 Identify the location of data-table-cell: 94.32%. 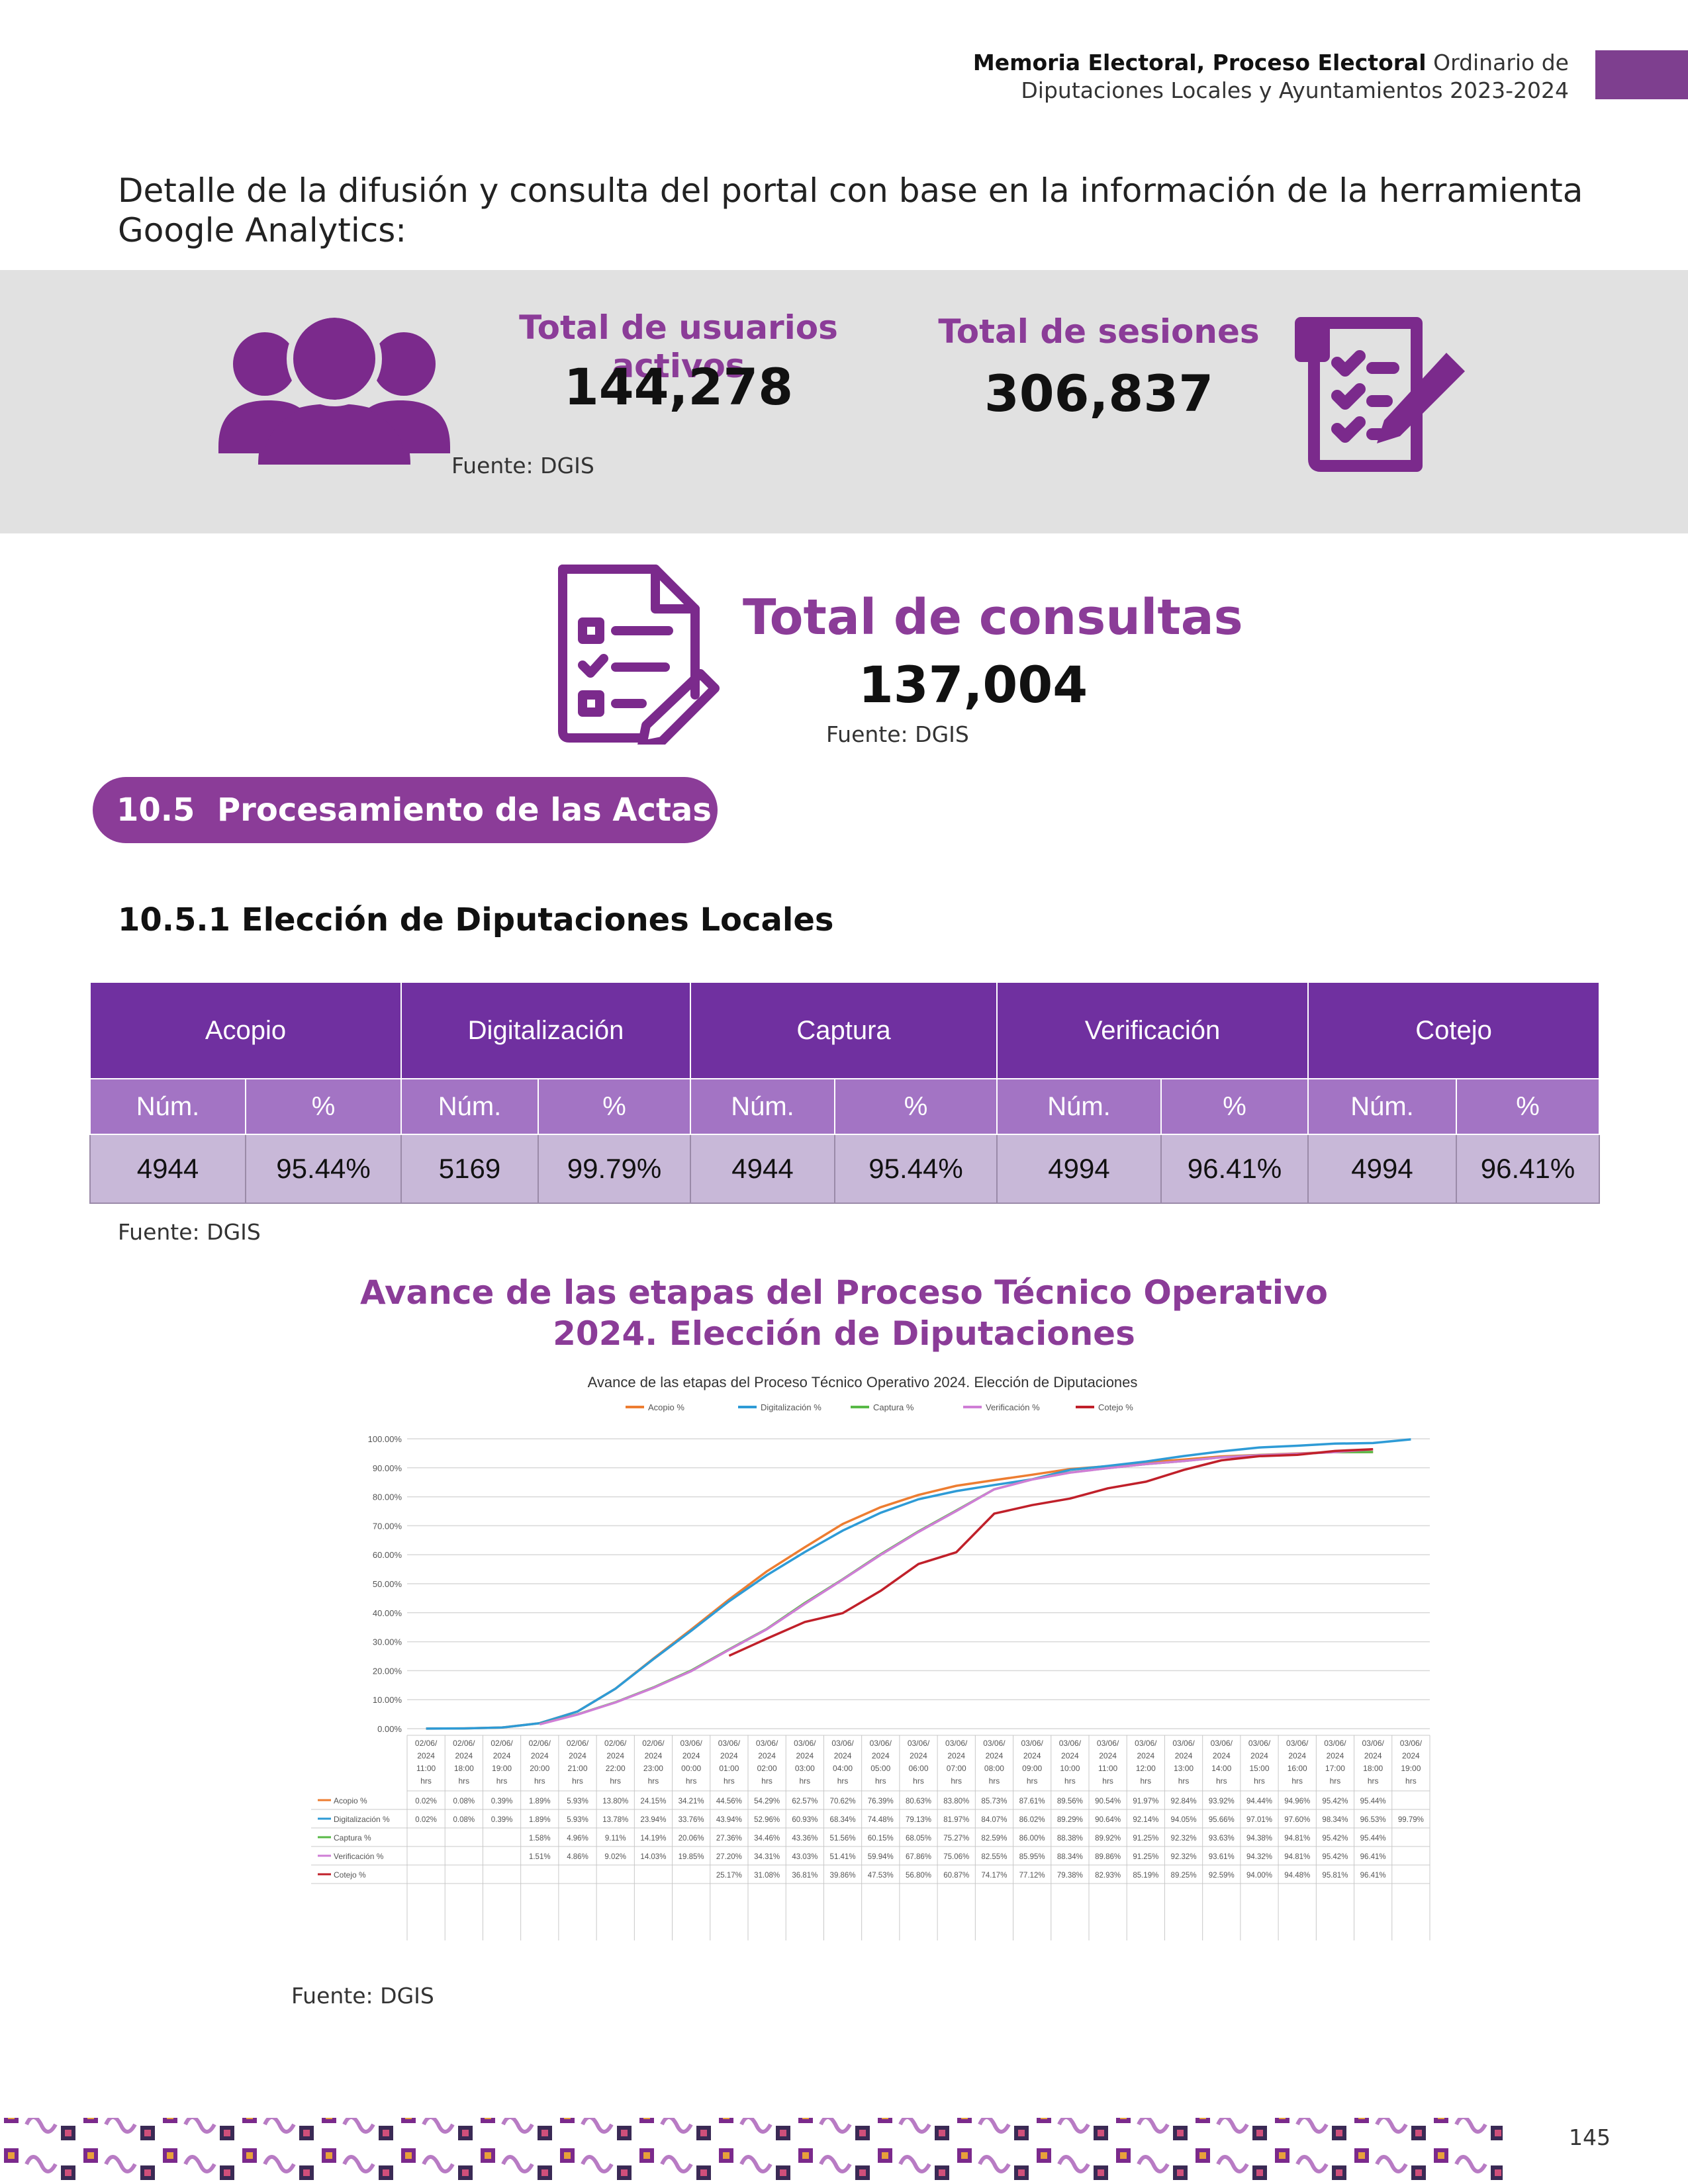
(1259, 1857).